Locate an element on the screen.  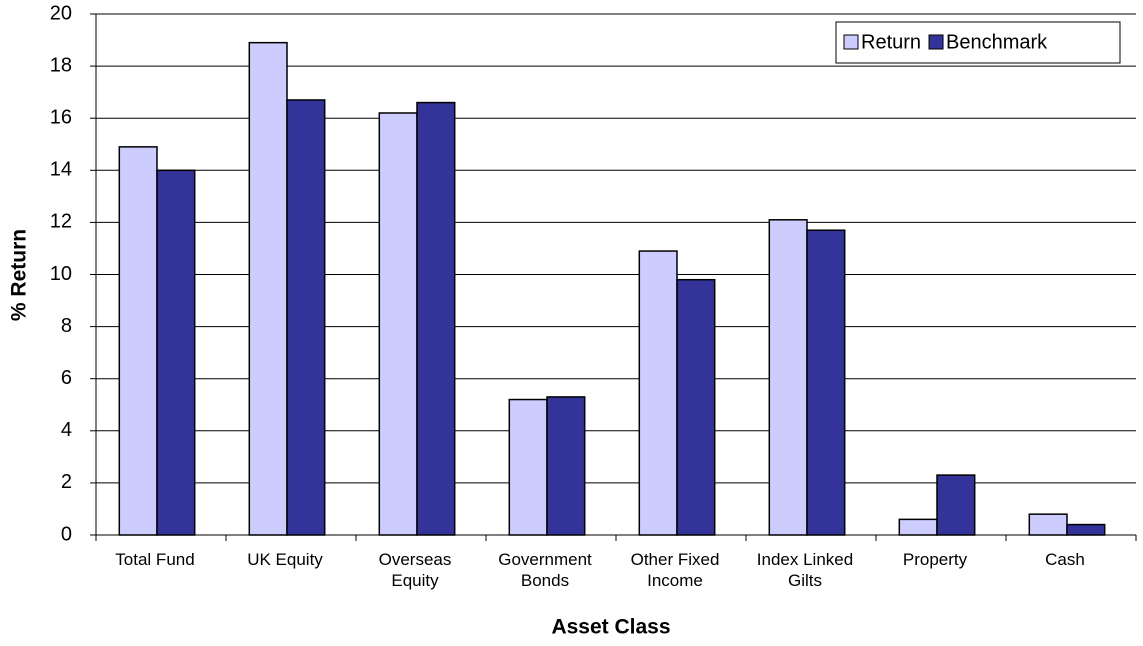
x-tick-label: Overseas Equity is located at coordinates (415, 570).